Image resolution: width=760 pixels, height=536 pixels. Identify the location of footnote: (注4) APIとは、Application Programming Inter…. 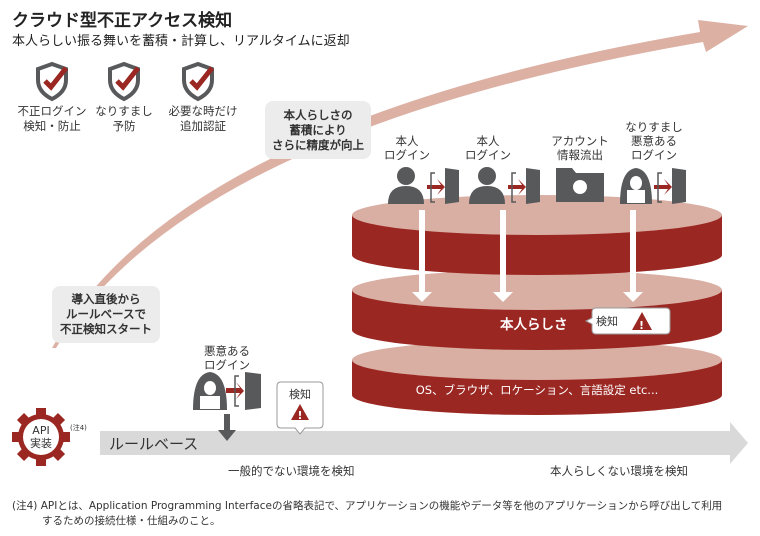
(367, 513).